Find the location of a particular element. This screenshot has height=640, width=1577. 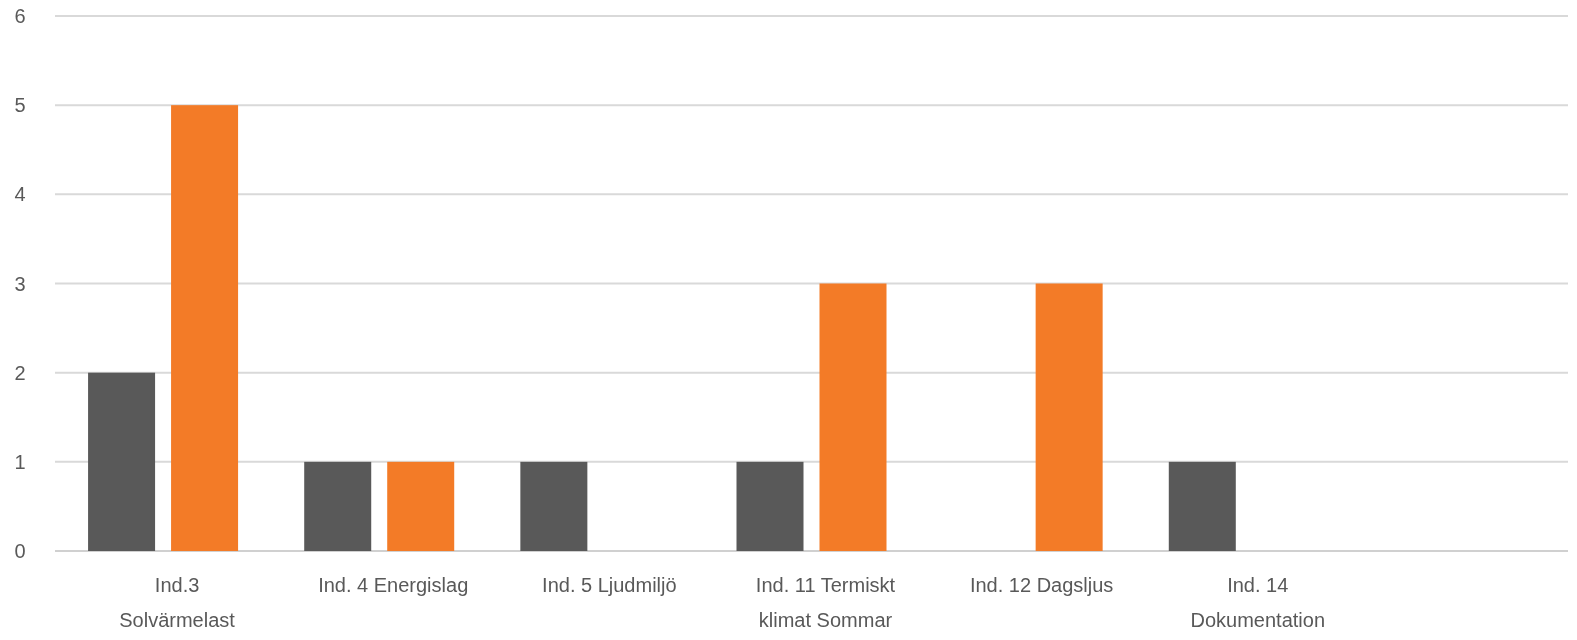

x-tick-label: Ind. 4 Energislag is located at coordinates (393, 585).